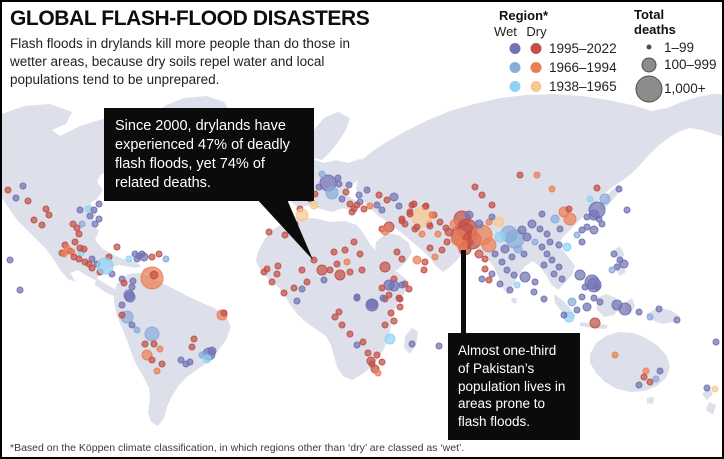  Describe the element at coordinates (711, 408) in the screenshot. I see `landmass-new-zealand-south` at that location.